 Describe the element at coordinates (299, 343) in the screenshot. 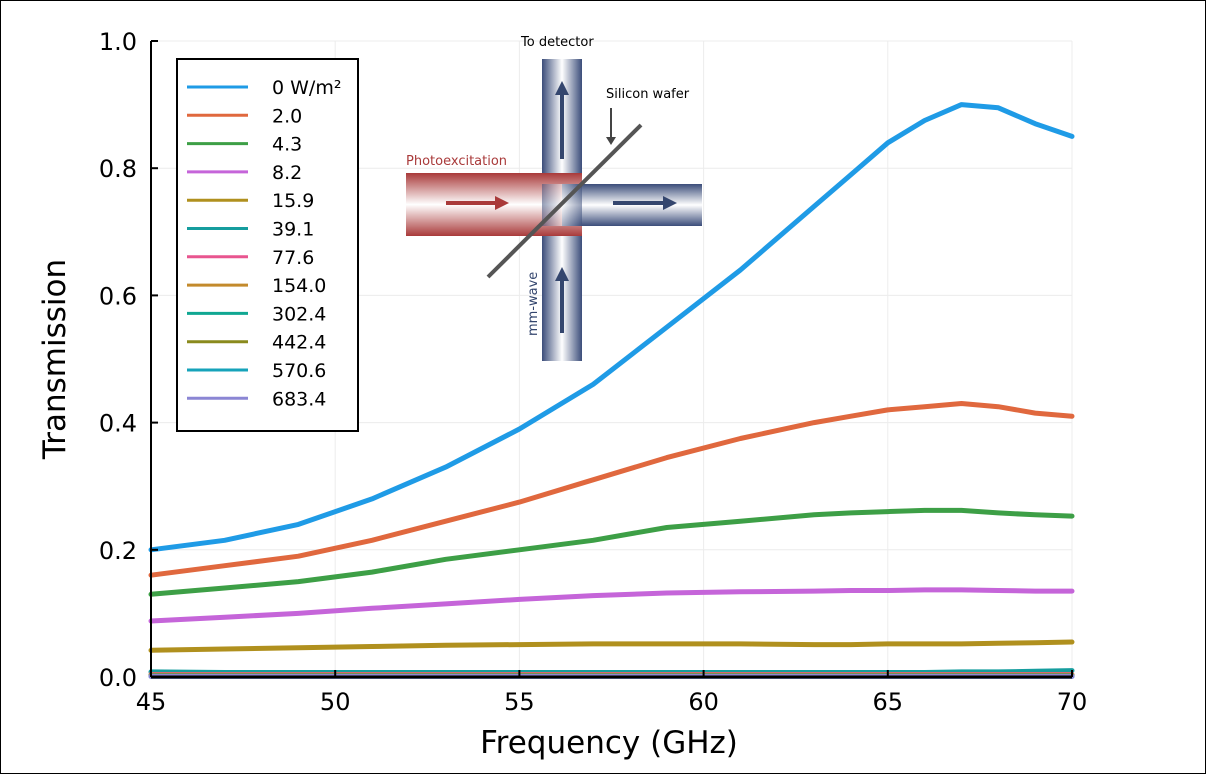

I see `legend-label-9: 442.4` at that location.